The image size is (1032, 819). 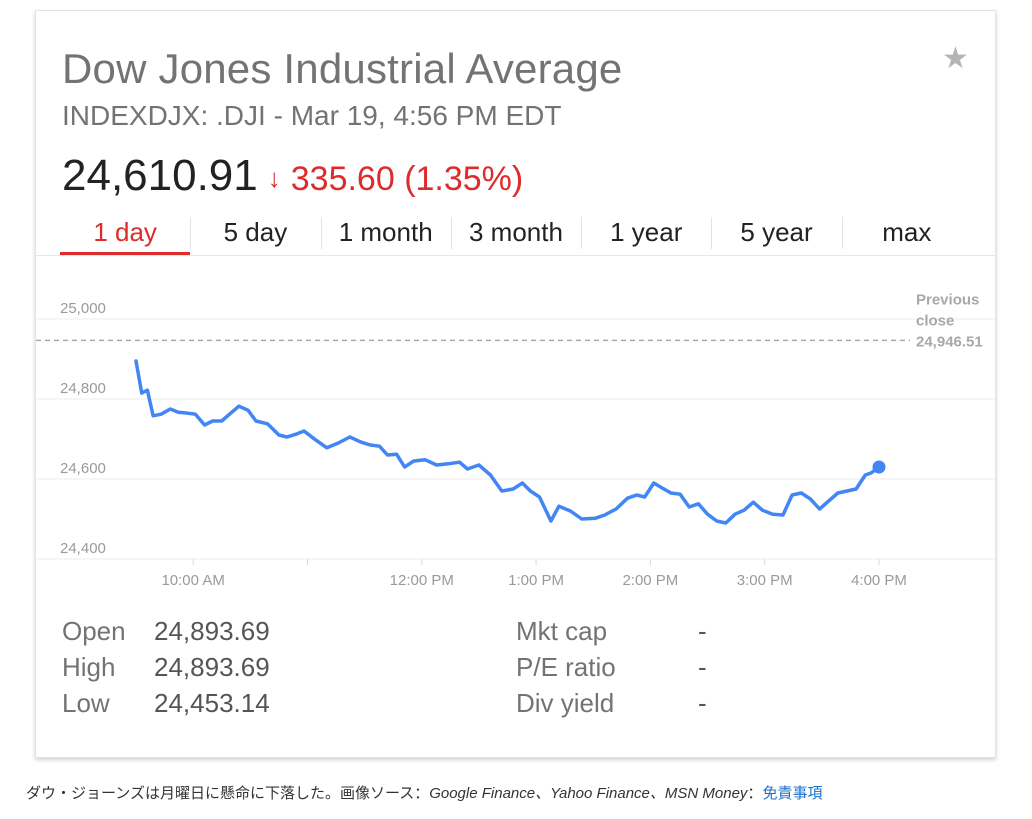 I want to click on x-tick-label: 10:00 AM, so click(x=192, y=580).